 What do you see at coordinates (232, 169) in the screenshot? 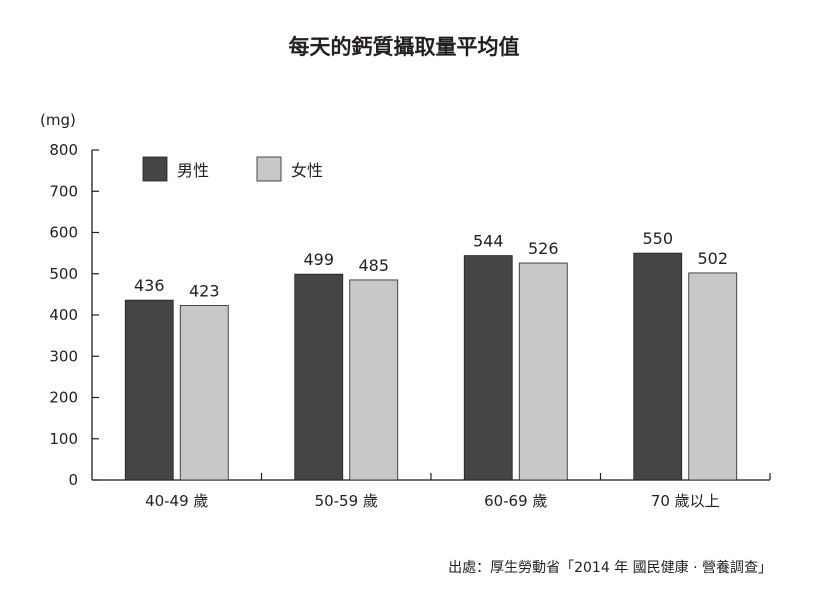
I see `legend: 男性 女性` at bounding box center [232, 169].